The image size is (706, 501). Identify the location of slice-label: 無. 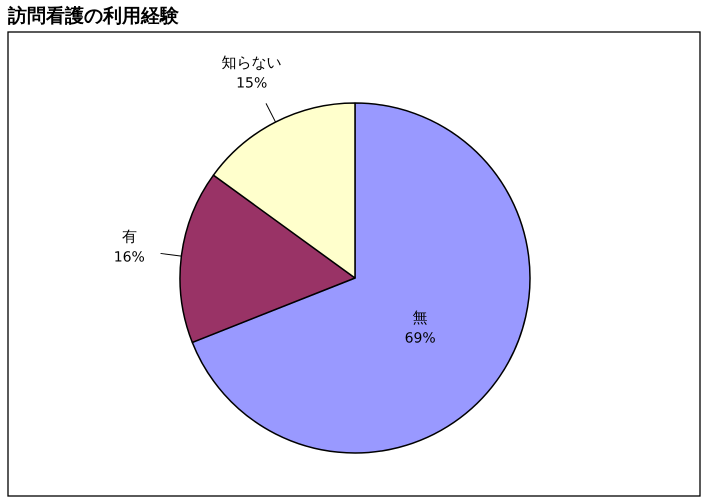
(420, 317).